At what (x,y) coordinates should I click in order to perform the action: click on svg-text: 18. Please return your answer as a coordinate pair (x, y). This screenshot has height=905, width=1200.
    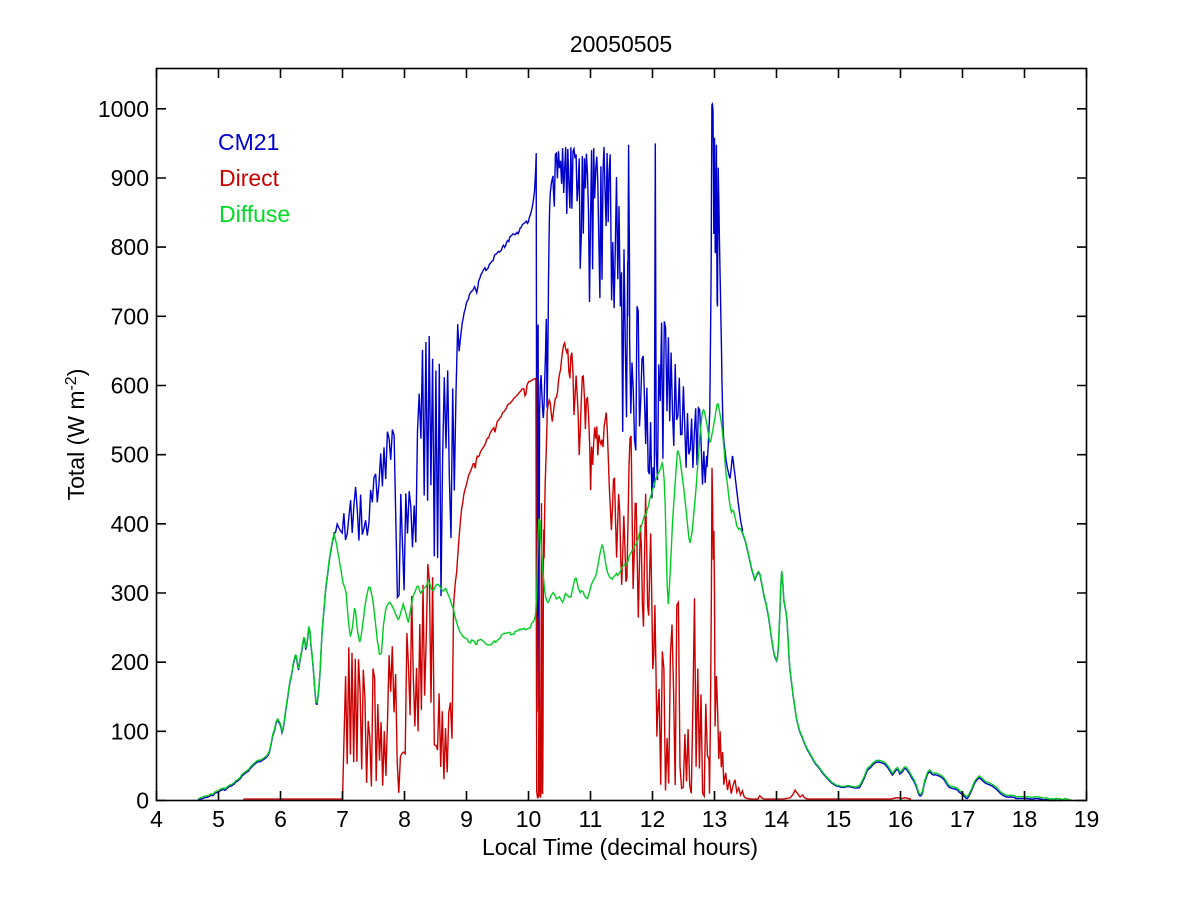
    Looking at the image, I should click on (1025, 819).